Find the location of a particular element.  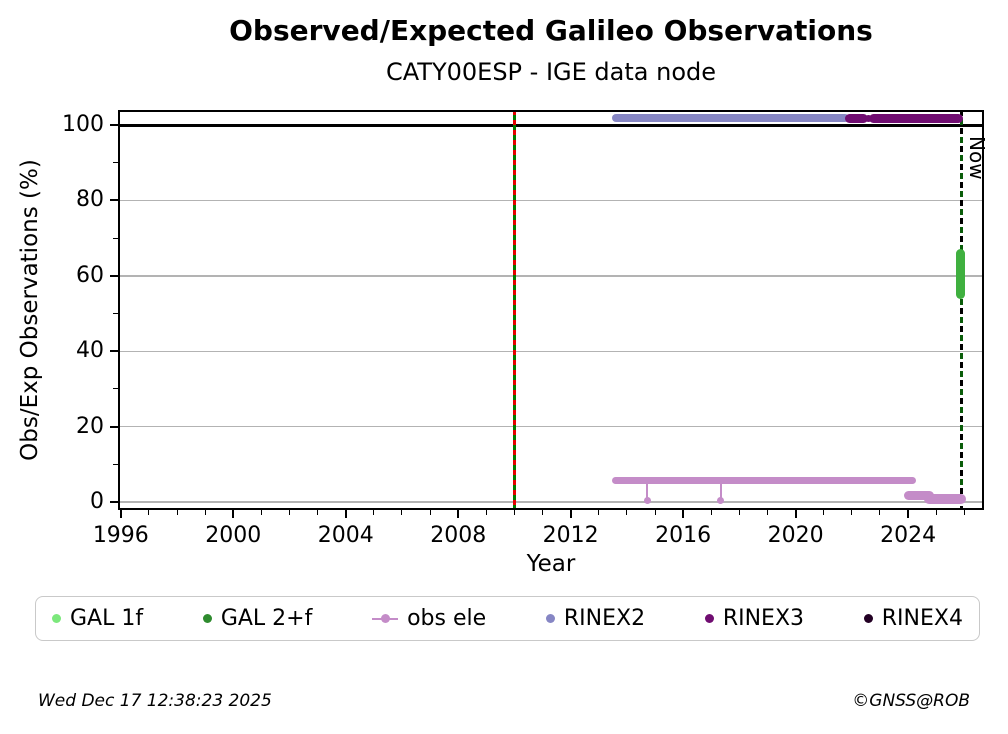

legend-marker-obs-ele-icon is located at coordinates (385, 618).